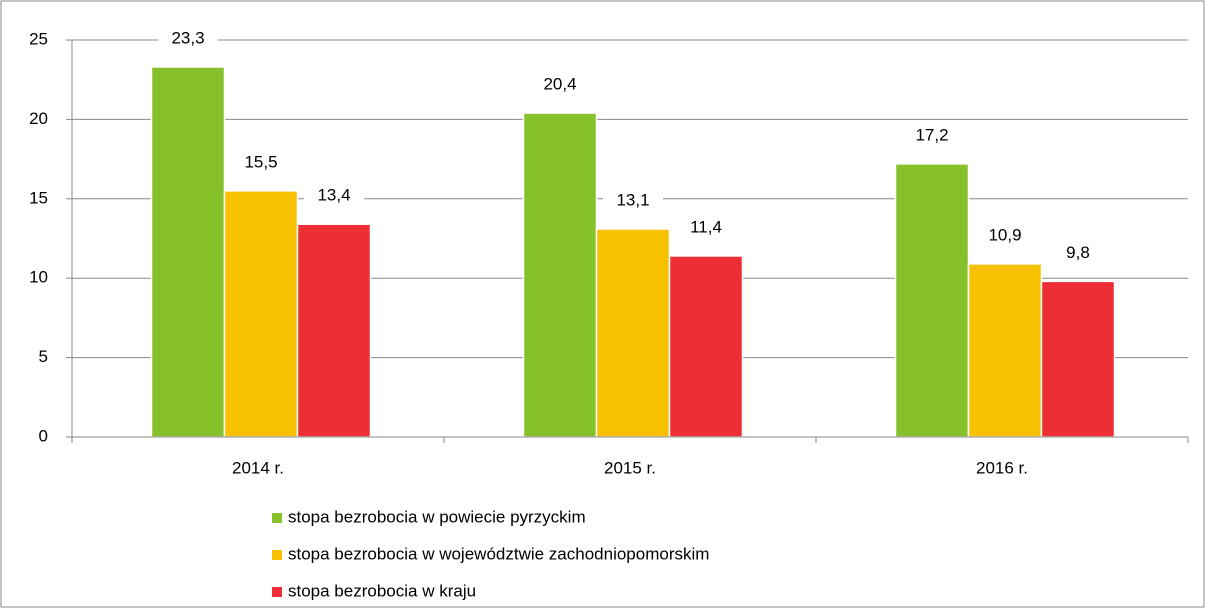 The height and width of the screenshot is (608, 1205). Describe the element at coordinates (38, 197) in the screenshot. I see `y-tick-label: 15` at that location.